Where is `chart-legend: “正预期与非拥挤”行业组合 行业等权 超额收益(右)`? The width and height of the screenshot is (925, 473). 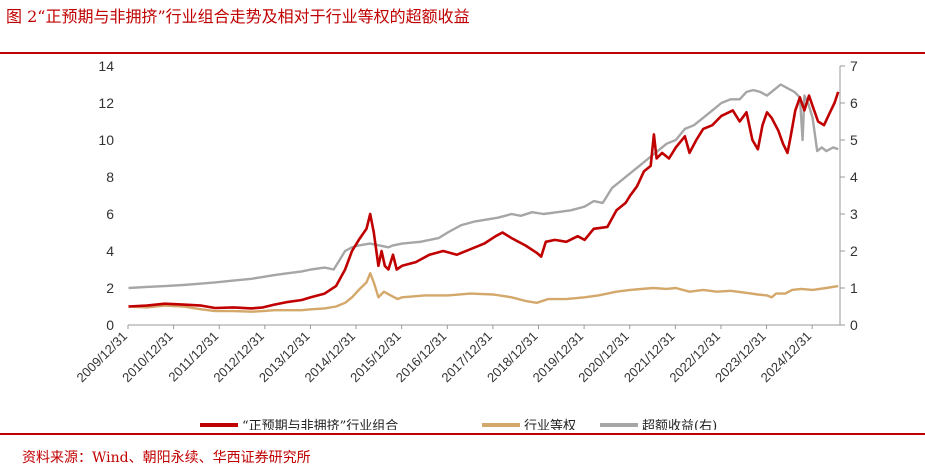
chart-legend: “正预期与非拥挤”行业组合 行业等权 超额收益(右) is located at coordinates (458, 424).